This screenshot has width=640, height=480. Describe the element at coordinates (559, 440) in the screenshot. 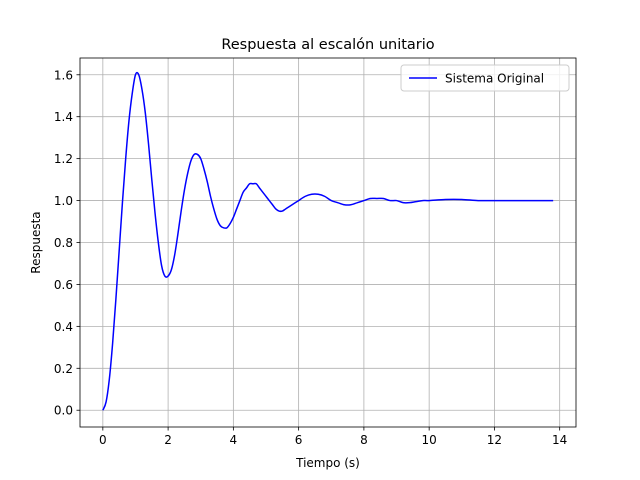

I see `x-tick-label: 14` at that location.